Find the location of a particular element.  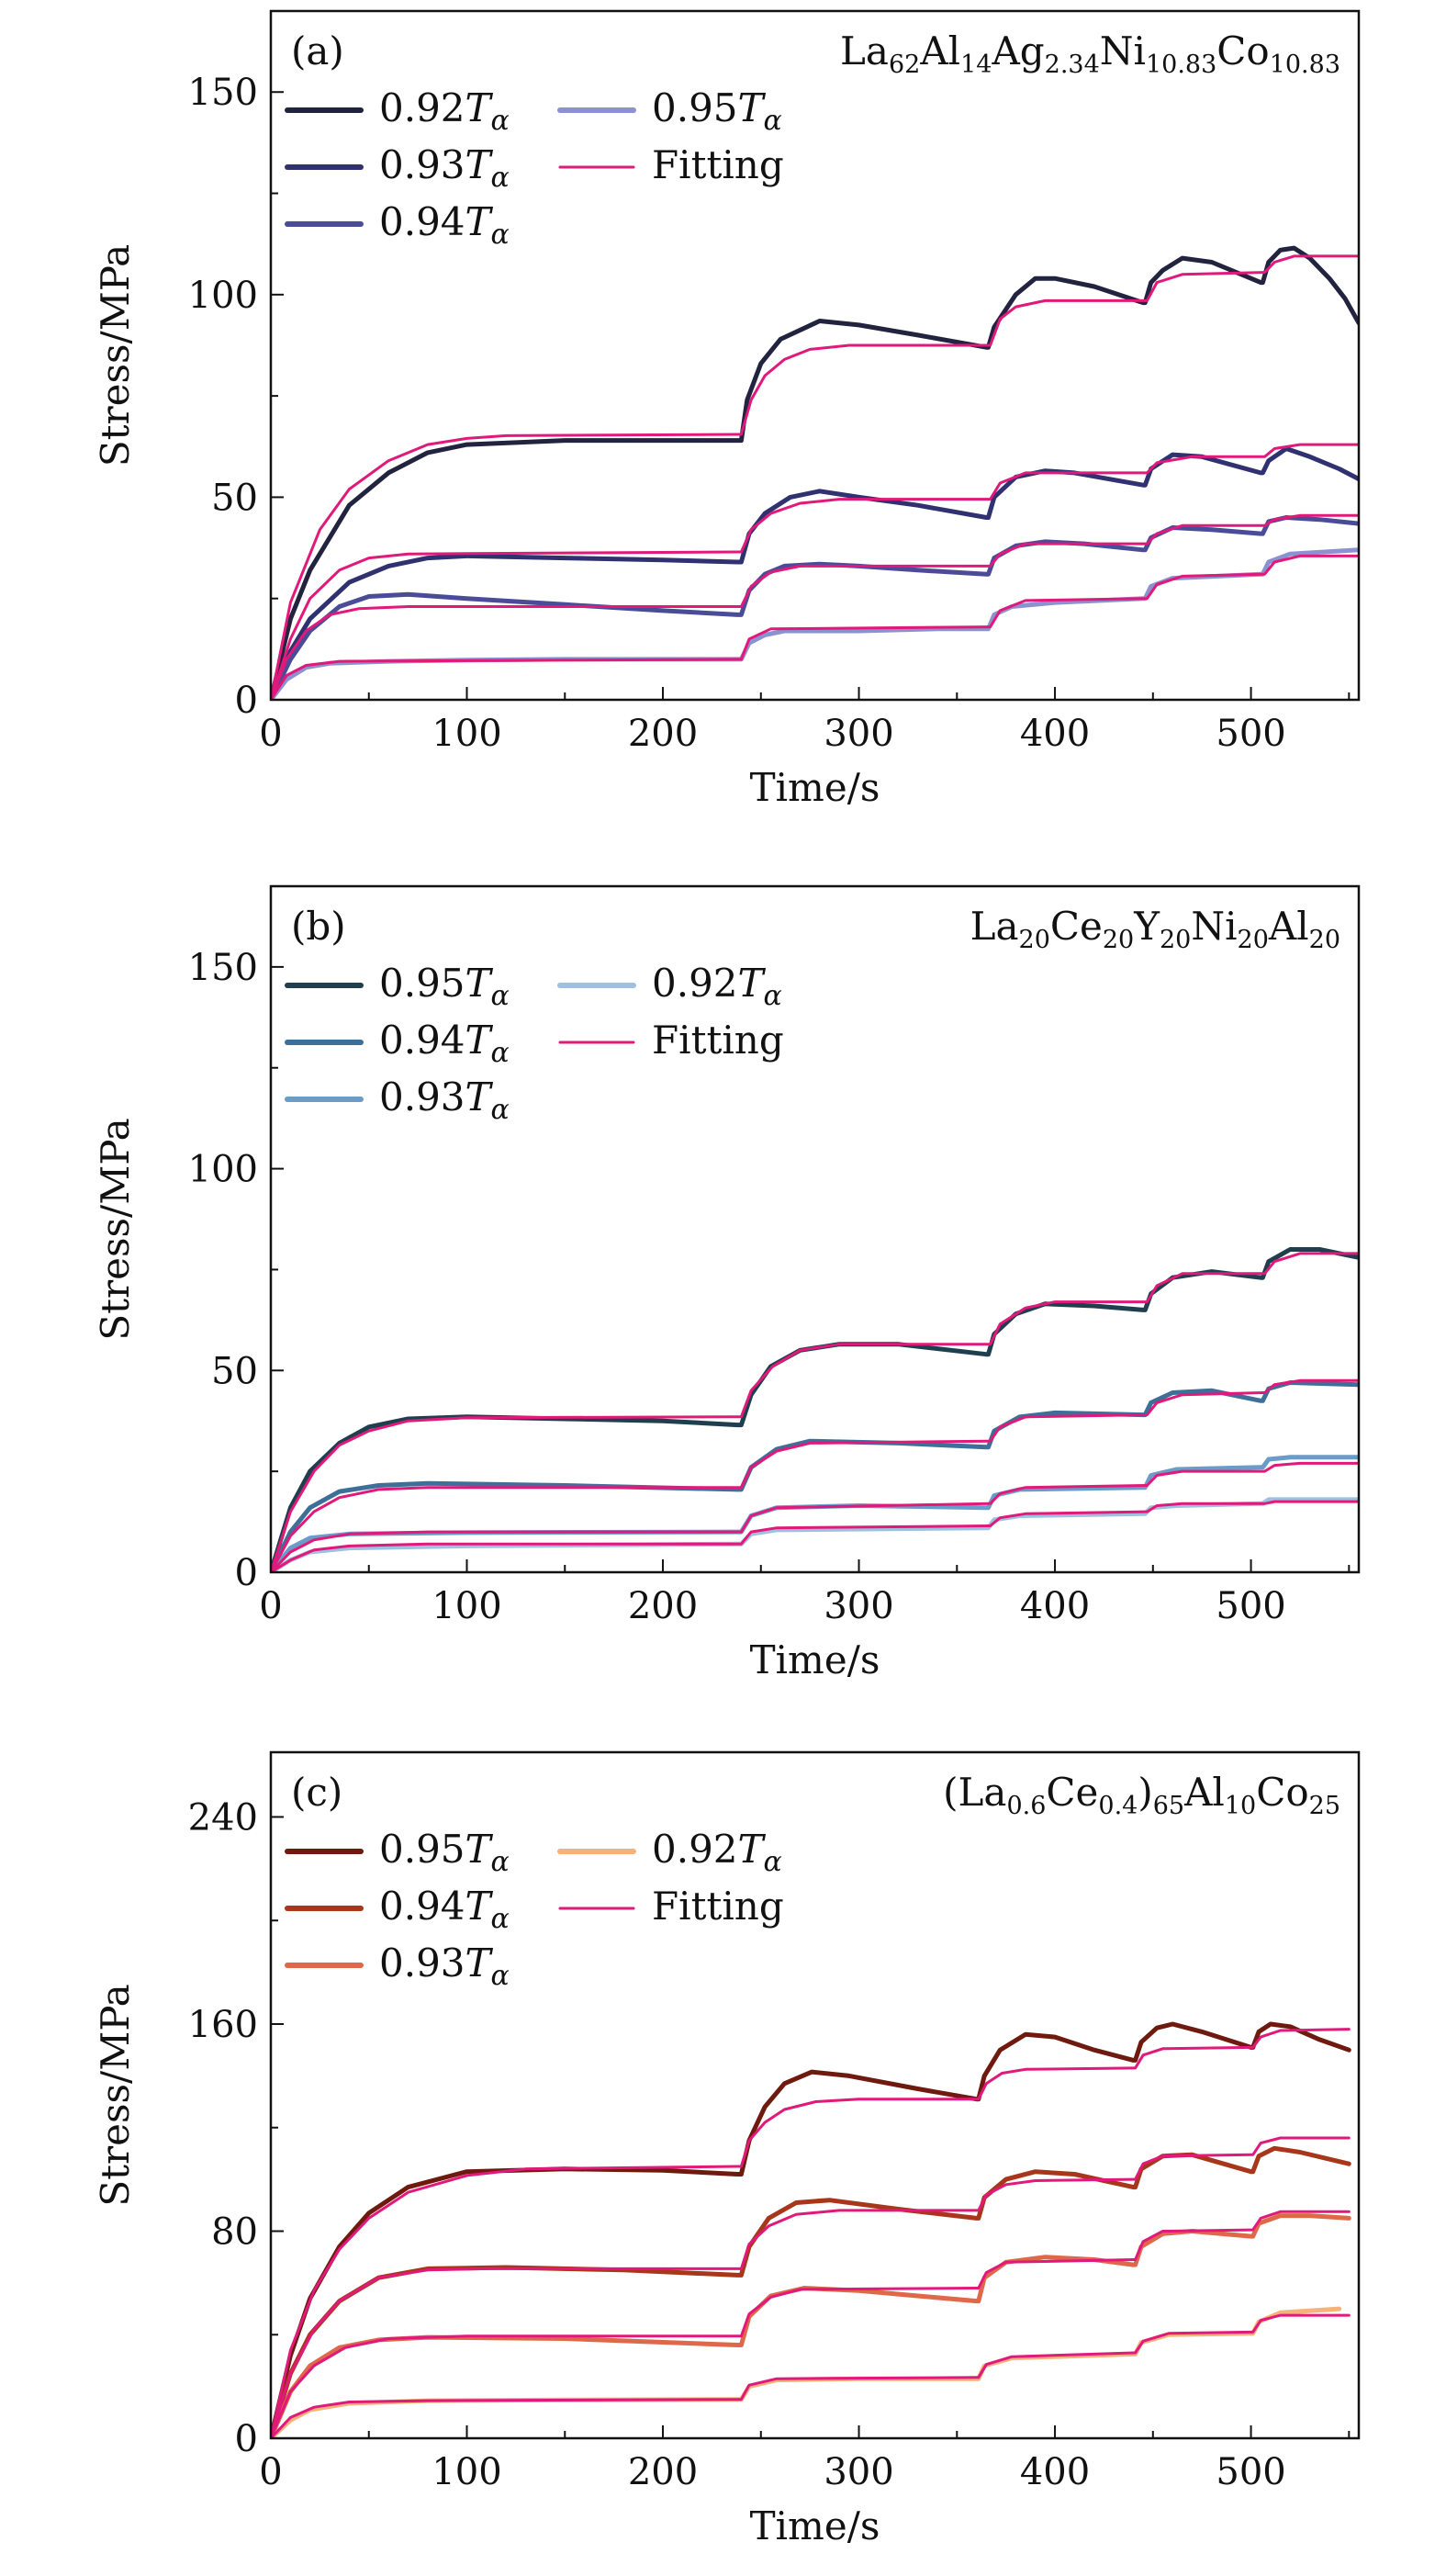

y-tick-label: 240 is located at coordinates (223, 1817).